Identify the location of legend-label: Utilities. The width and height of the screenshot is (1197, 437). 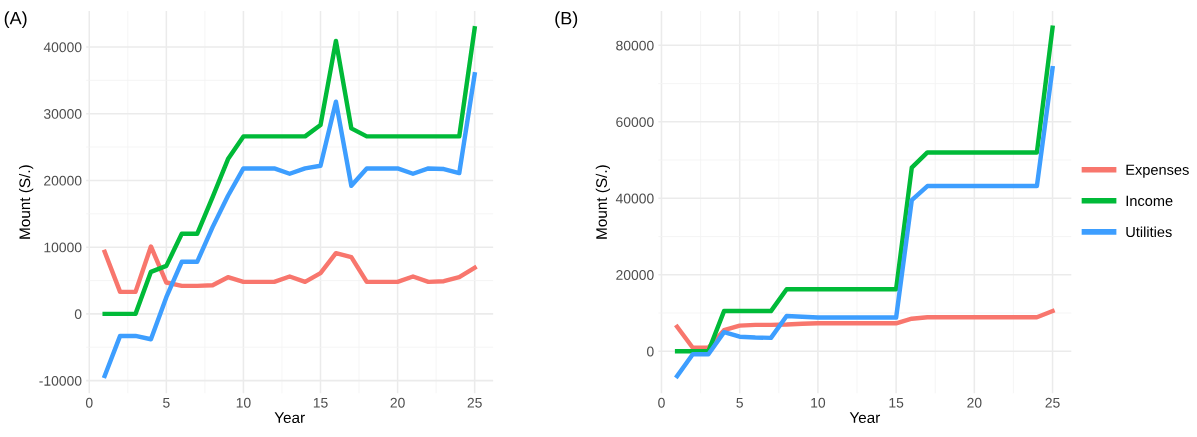
(1149, 232).